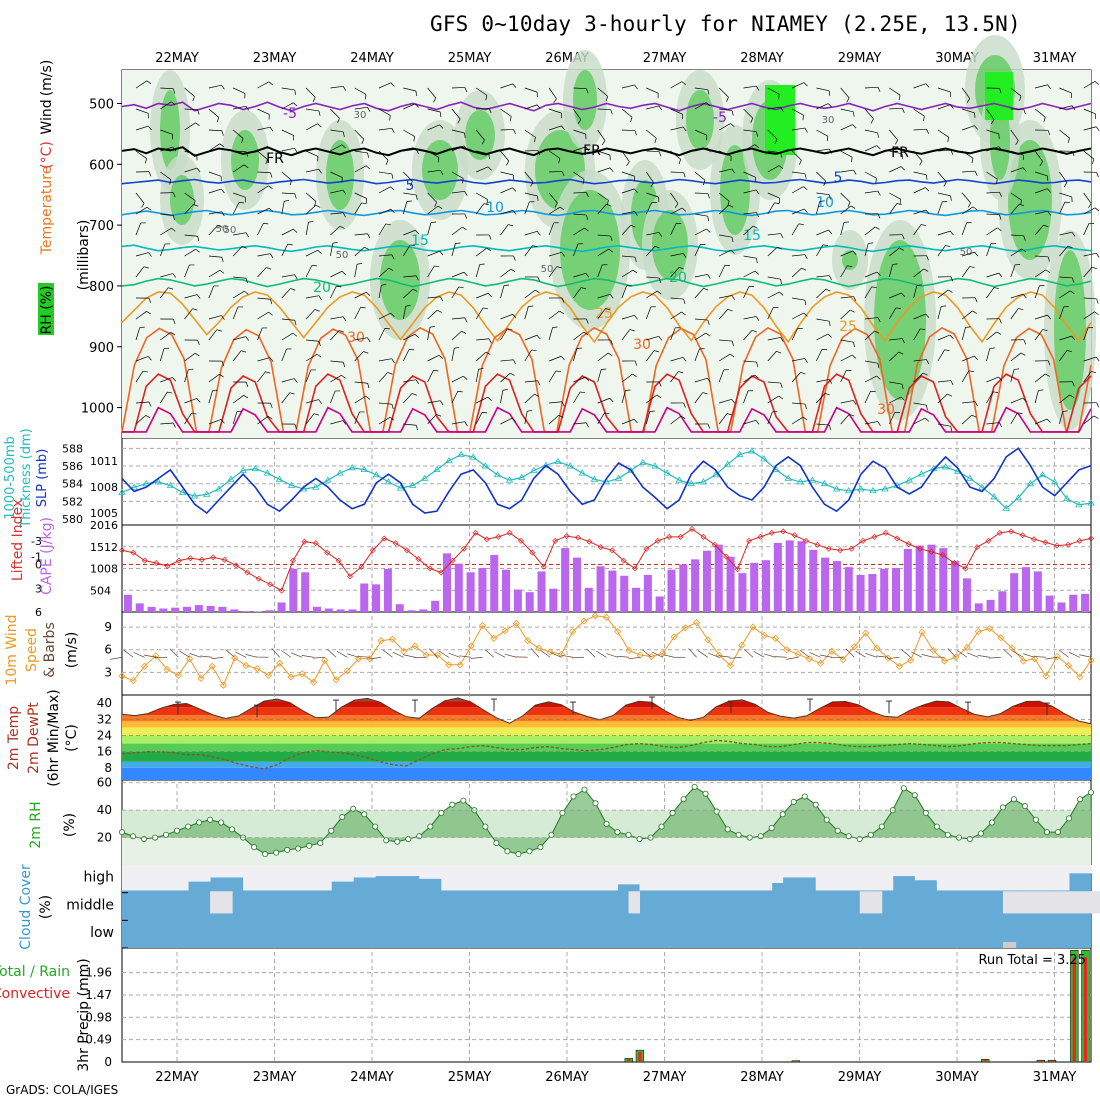 This screenshot has width=1100, height=1100. What do you see at coordinates (1063, 902) in the screenshot?
I see `cloud-middle-cell` at bounding box center [1063, 902].